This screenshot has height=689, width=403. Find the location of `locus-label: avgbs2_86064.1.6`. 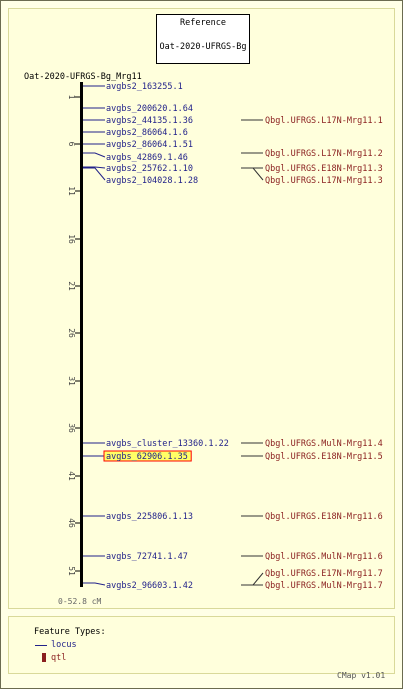

locus-label: avgbs2_86064.1.6 is located at coordinates (147, 133).